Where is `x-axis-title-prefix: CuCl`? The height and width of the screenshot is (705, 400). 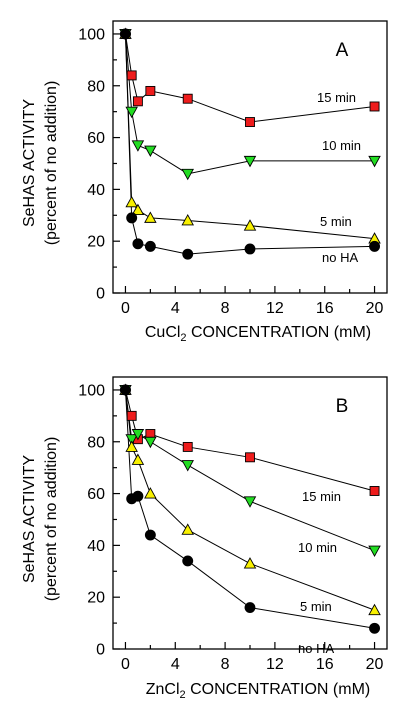
x-axis-title-prefix: CuCl is located at coordinates (163, 332).